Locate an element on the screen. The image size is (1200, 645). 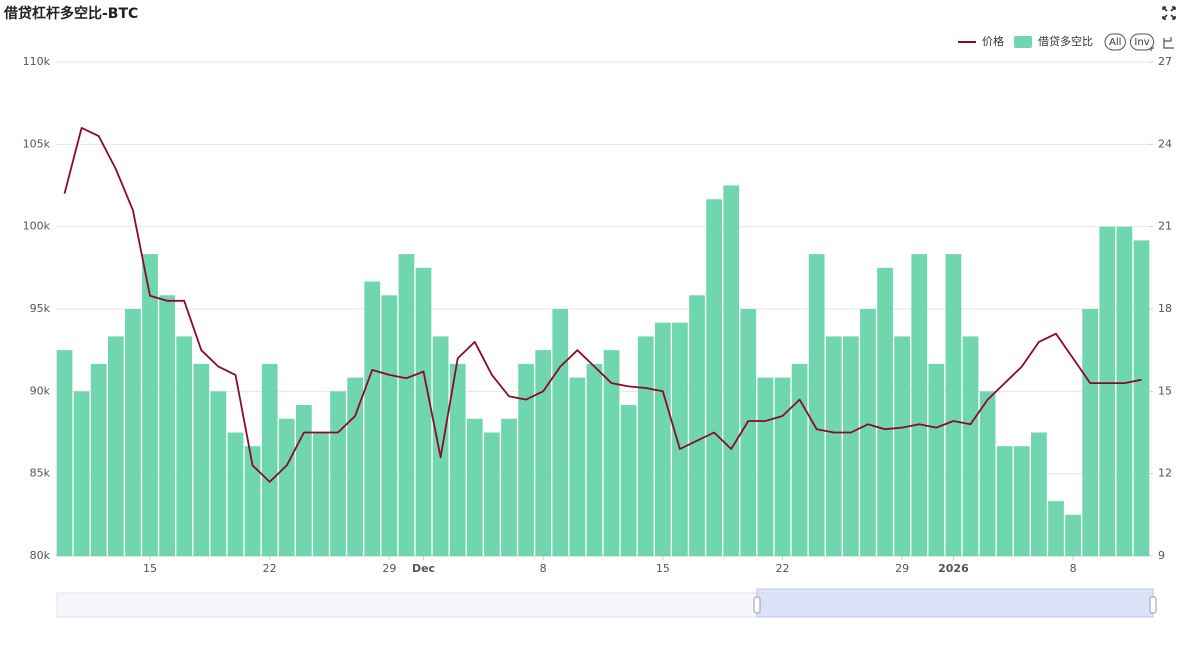
legend-label: 借贷多空比 is located at coordinates (1065, 41).